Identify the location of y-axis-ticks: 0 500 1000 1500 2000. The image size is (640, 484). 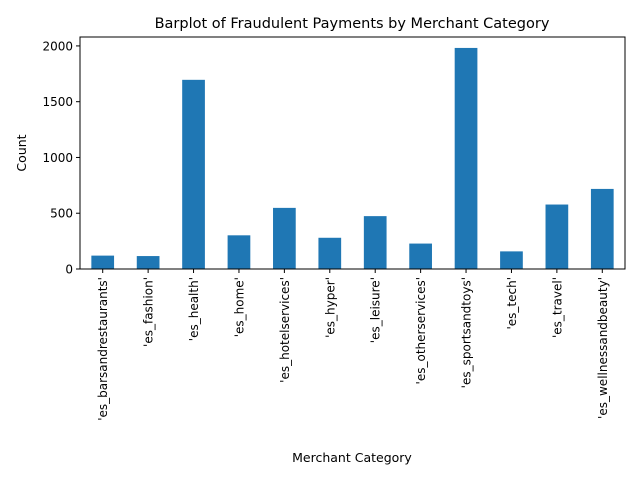
(61, 158).